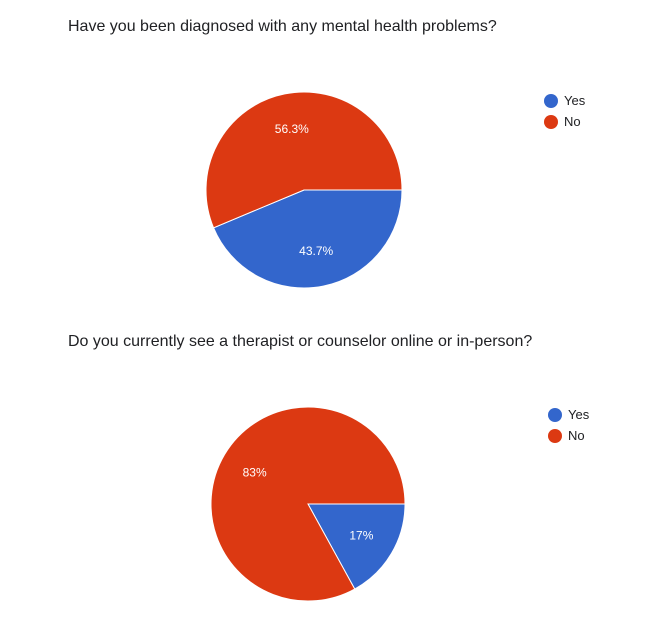 Image resolution: width=666 pixels, height=637 pixels. I want to click on pie-plot: 43.7% 56.3%, so click(304, 190).